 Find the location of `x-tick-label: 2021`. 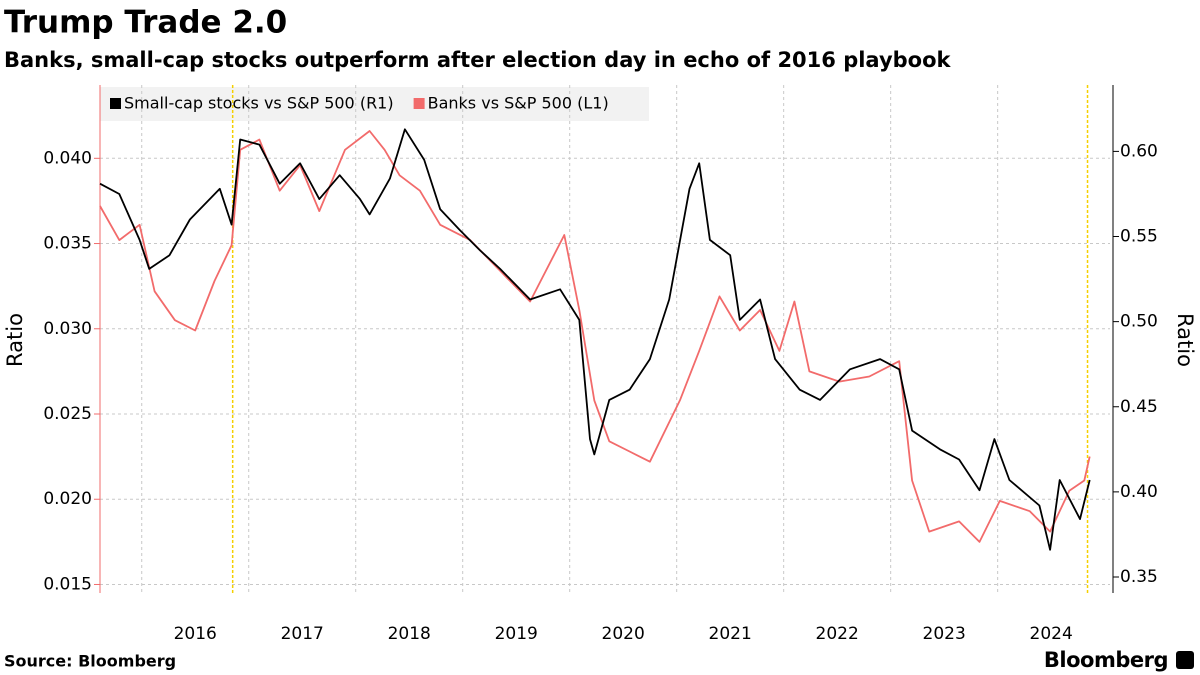

x-tick-label: 2021 is located at coordinates (730, 634).